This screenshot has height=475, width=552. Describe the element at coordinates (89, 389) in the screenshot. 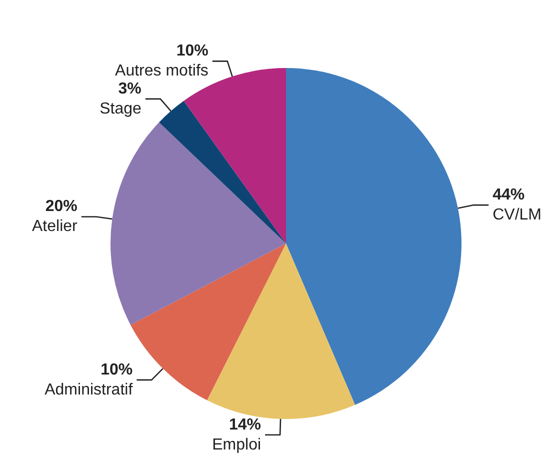

I see `slice-label: Administratif` at that location.